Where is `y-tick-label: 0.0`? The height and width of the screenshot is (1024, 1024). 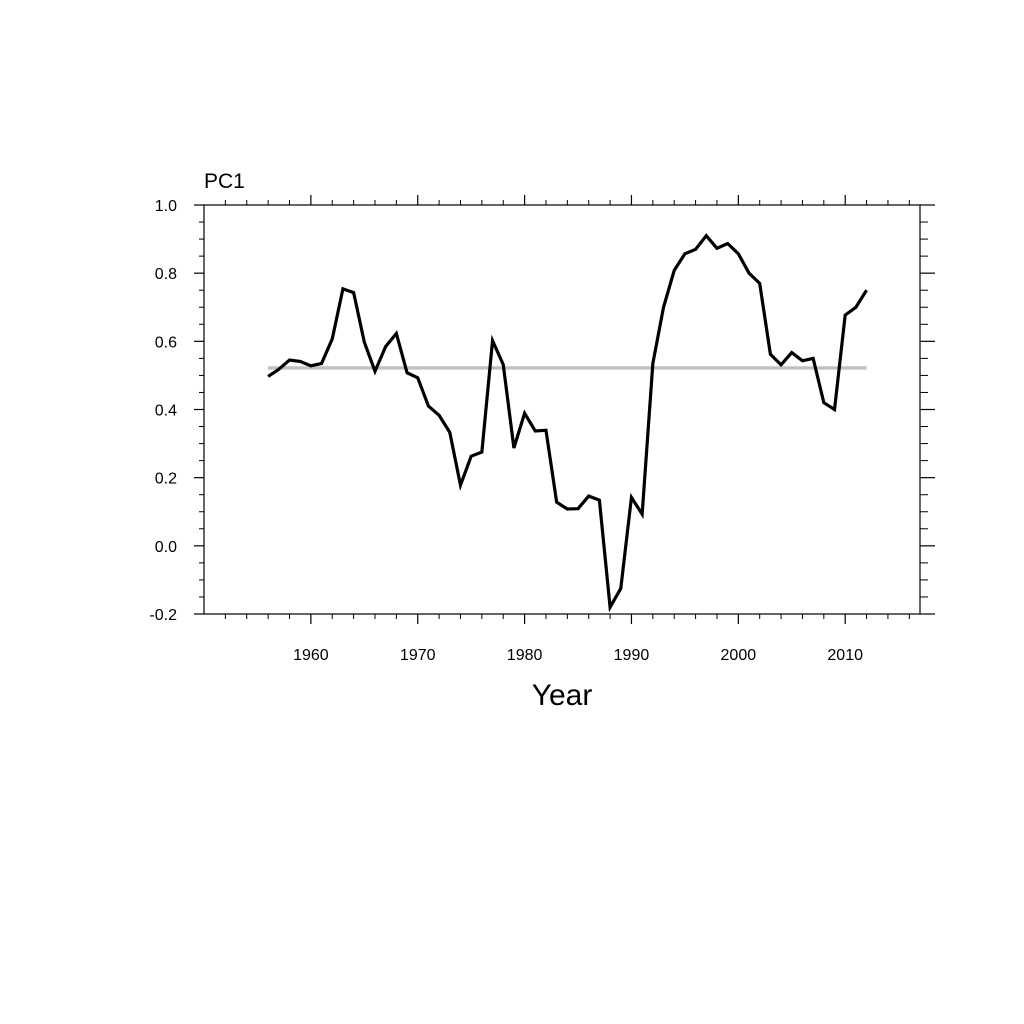
y-tick-label: 0.0 is located at coordinates (166, 547).